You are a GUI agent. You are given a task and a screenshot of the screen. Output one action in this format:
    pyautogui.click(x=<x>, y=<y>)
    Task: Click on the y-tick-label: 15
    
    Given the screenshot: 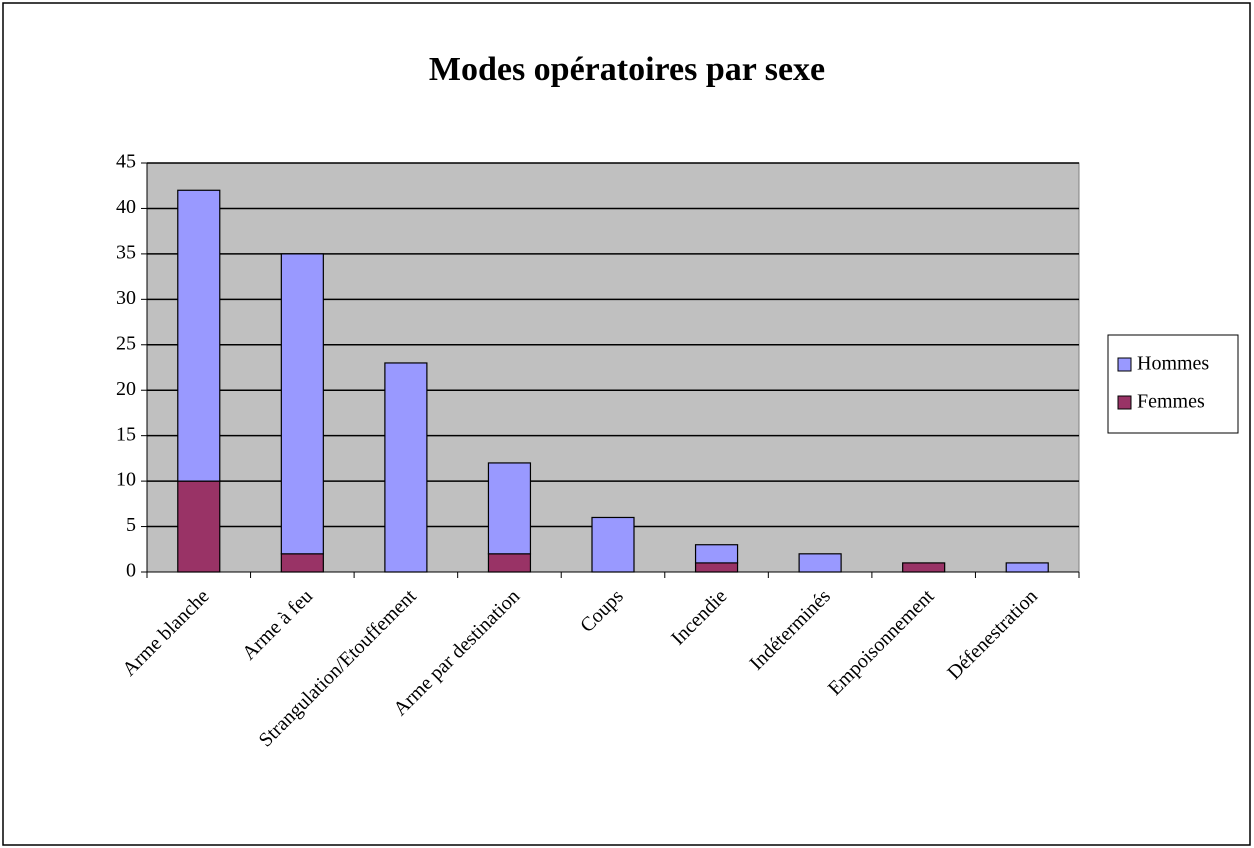 What is the action you would take?
    pyautogui.click(x=126, y=434)
    